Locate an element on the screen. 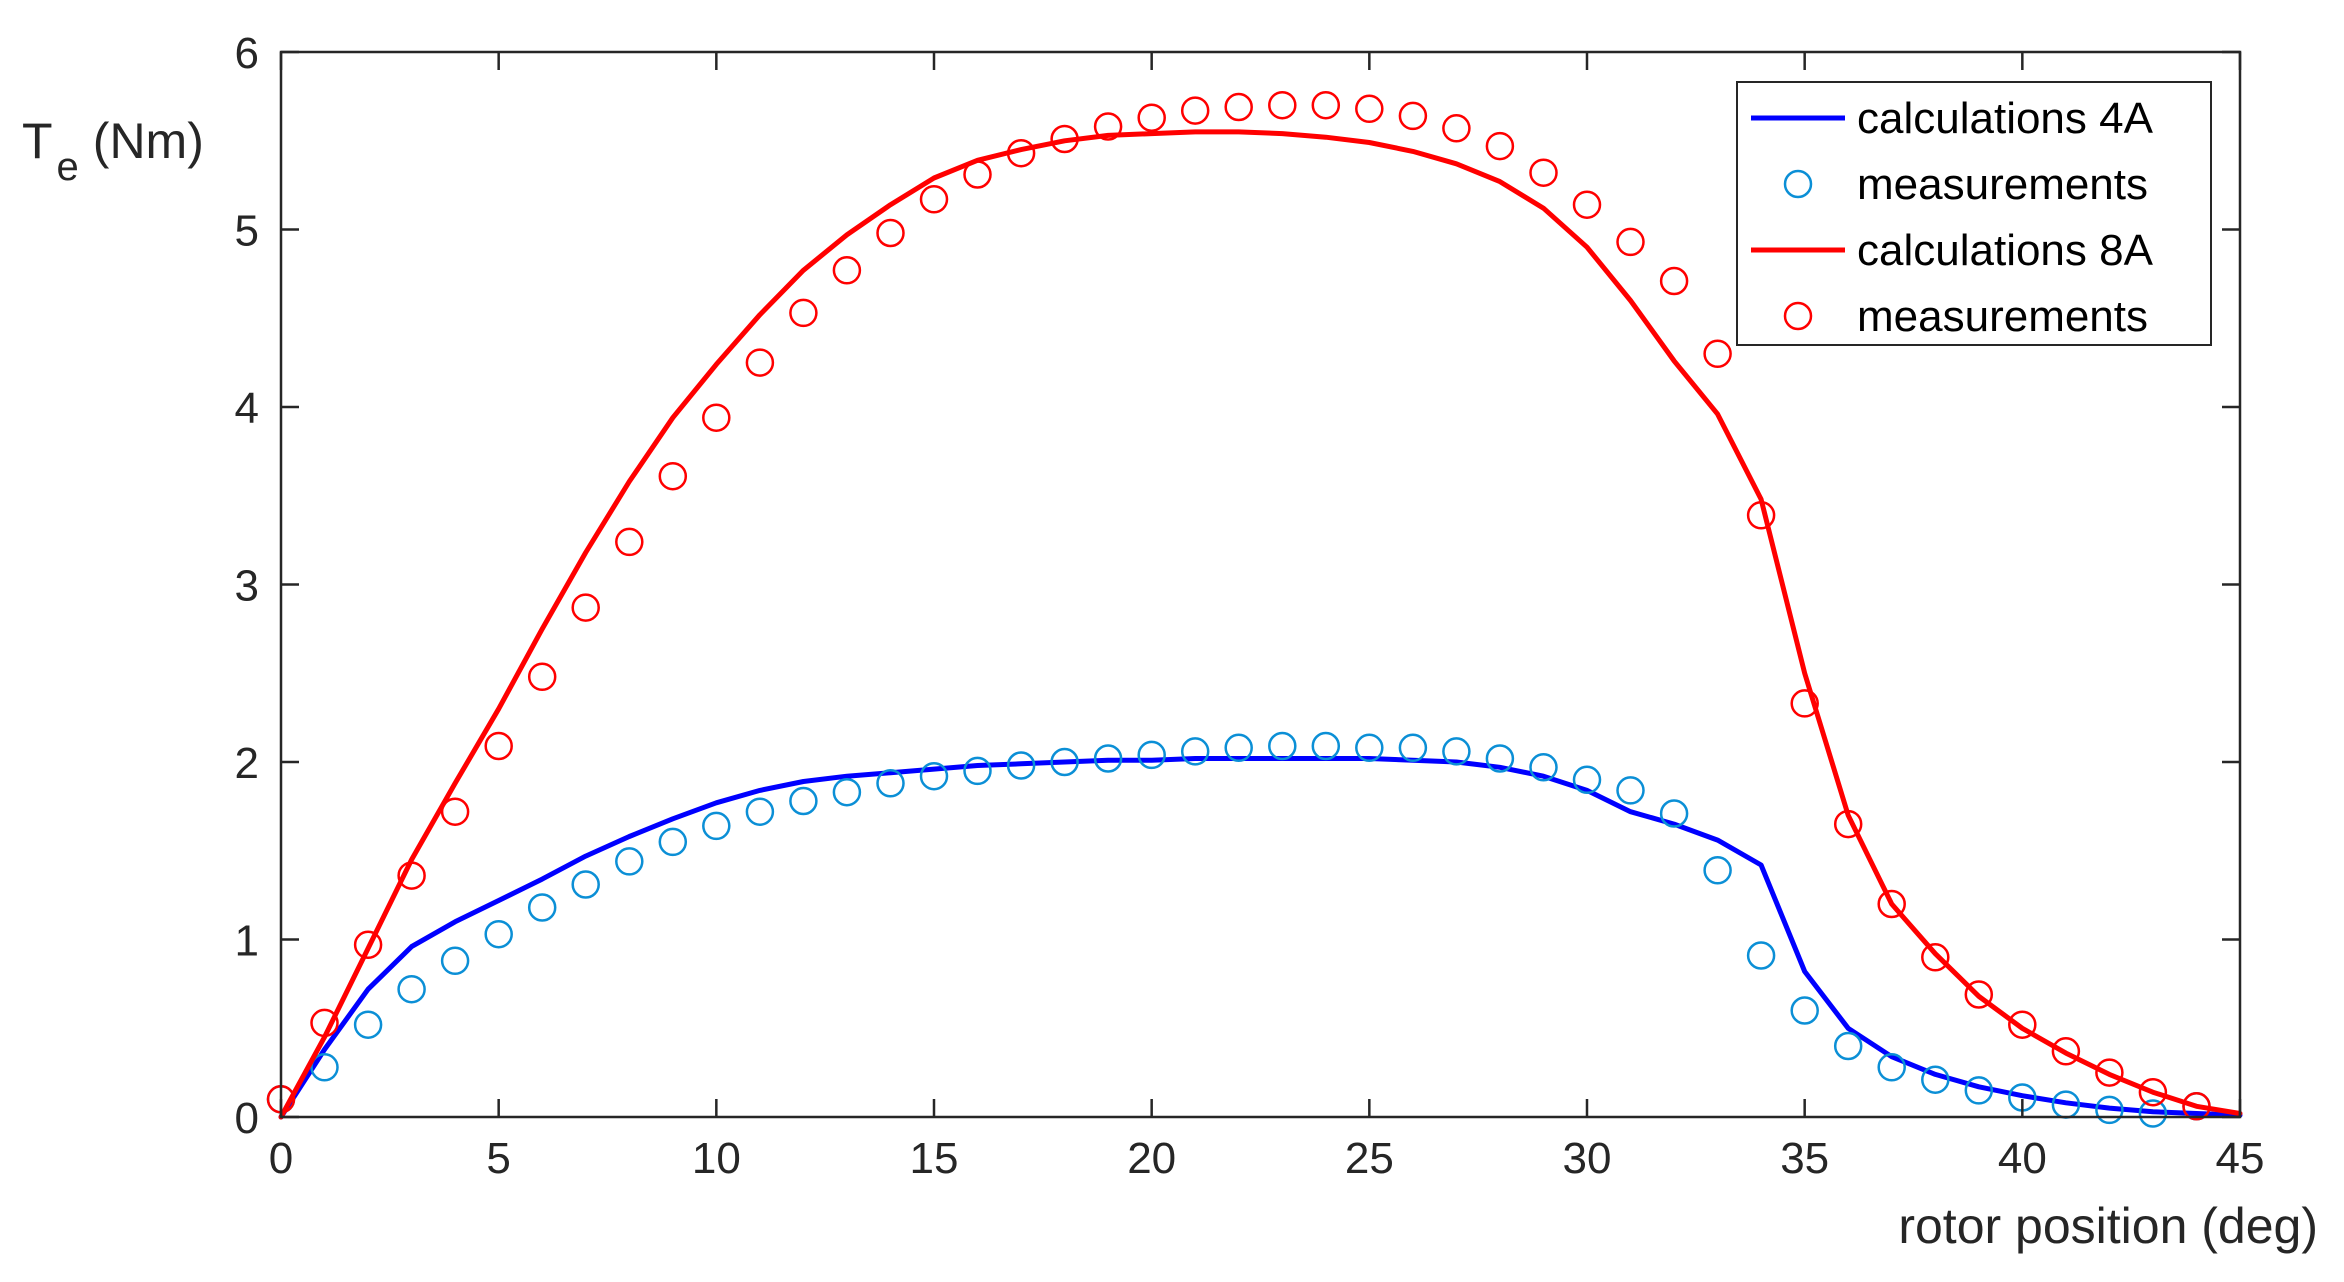 The image size is (2344, 1282). legend-entry-2: calculations 8A is located at coordinates (1952, 250).